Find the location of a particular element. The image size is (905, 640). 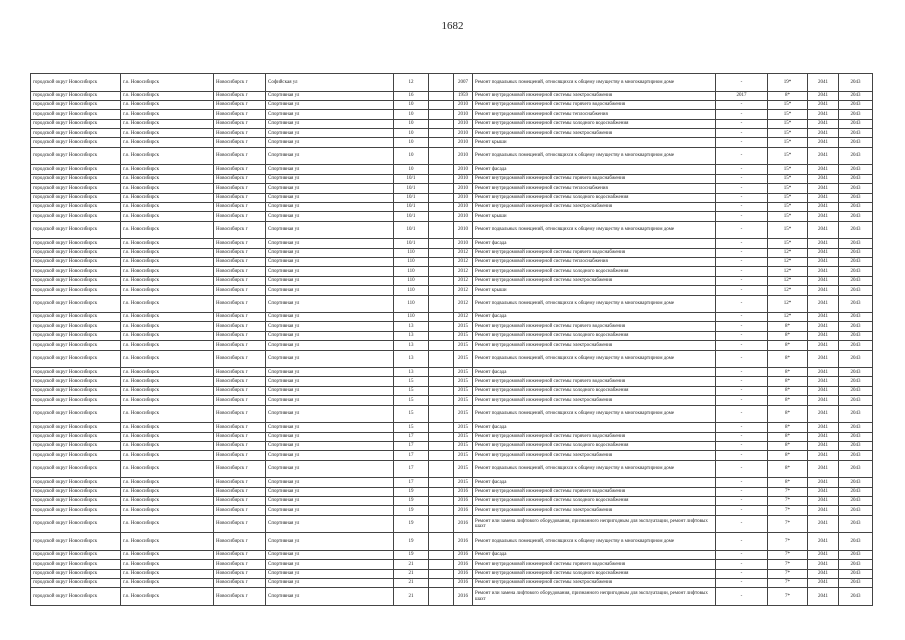

year-cell: 2016 is located at coordinates (463, 573).